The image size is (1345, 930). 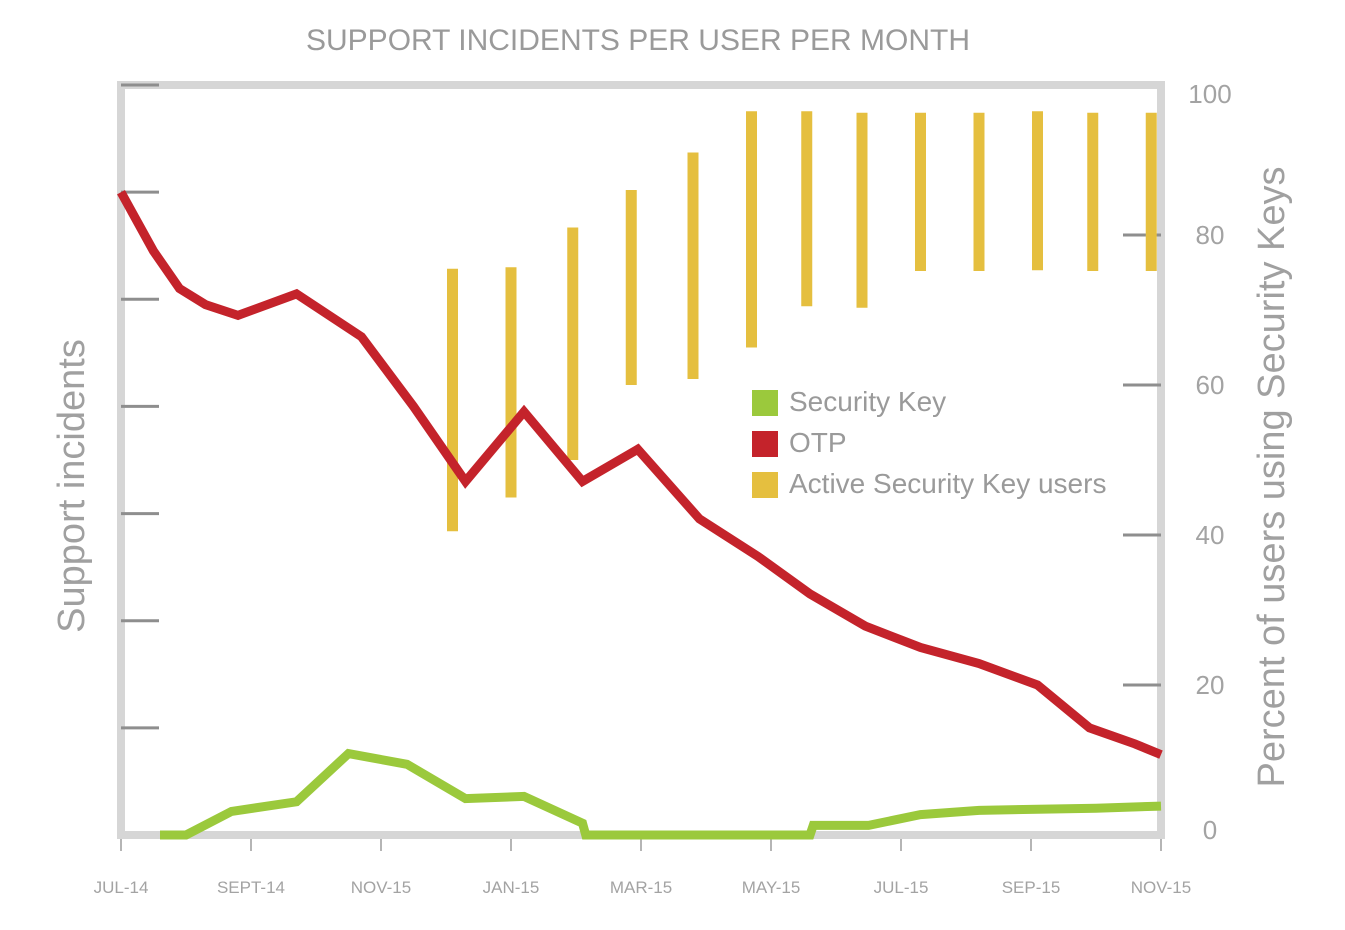 I want to click on x-tick-label: SEP-15, so click(x=1031, y=887).